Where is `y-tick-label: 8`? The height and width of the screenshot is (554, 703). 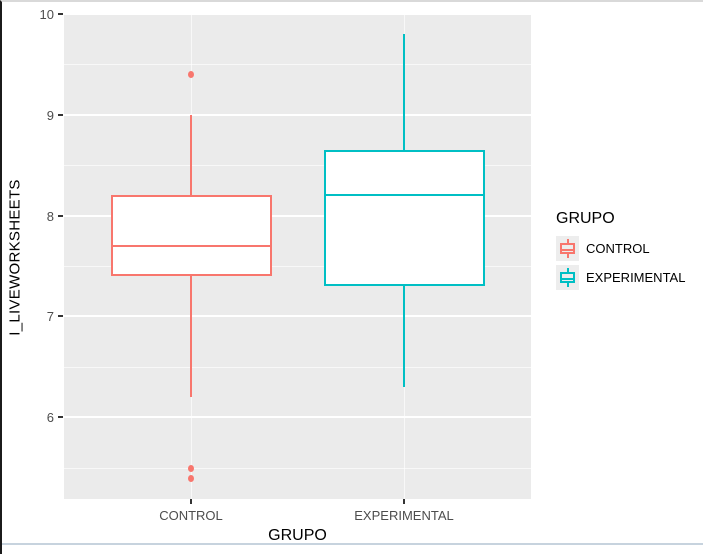
y-tick-label: 8 is located at coordinates (50, 216).